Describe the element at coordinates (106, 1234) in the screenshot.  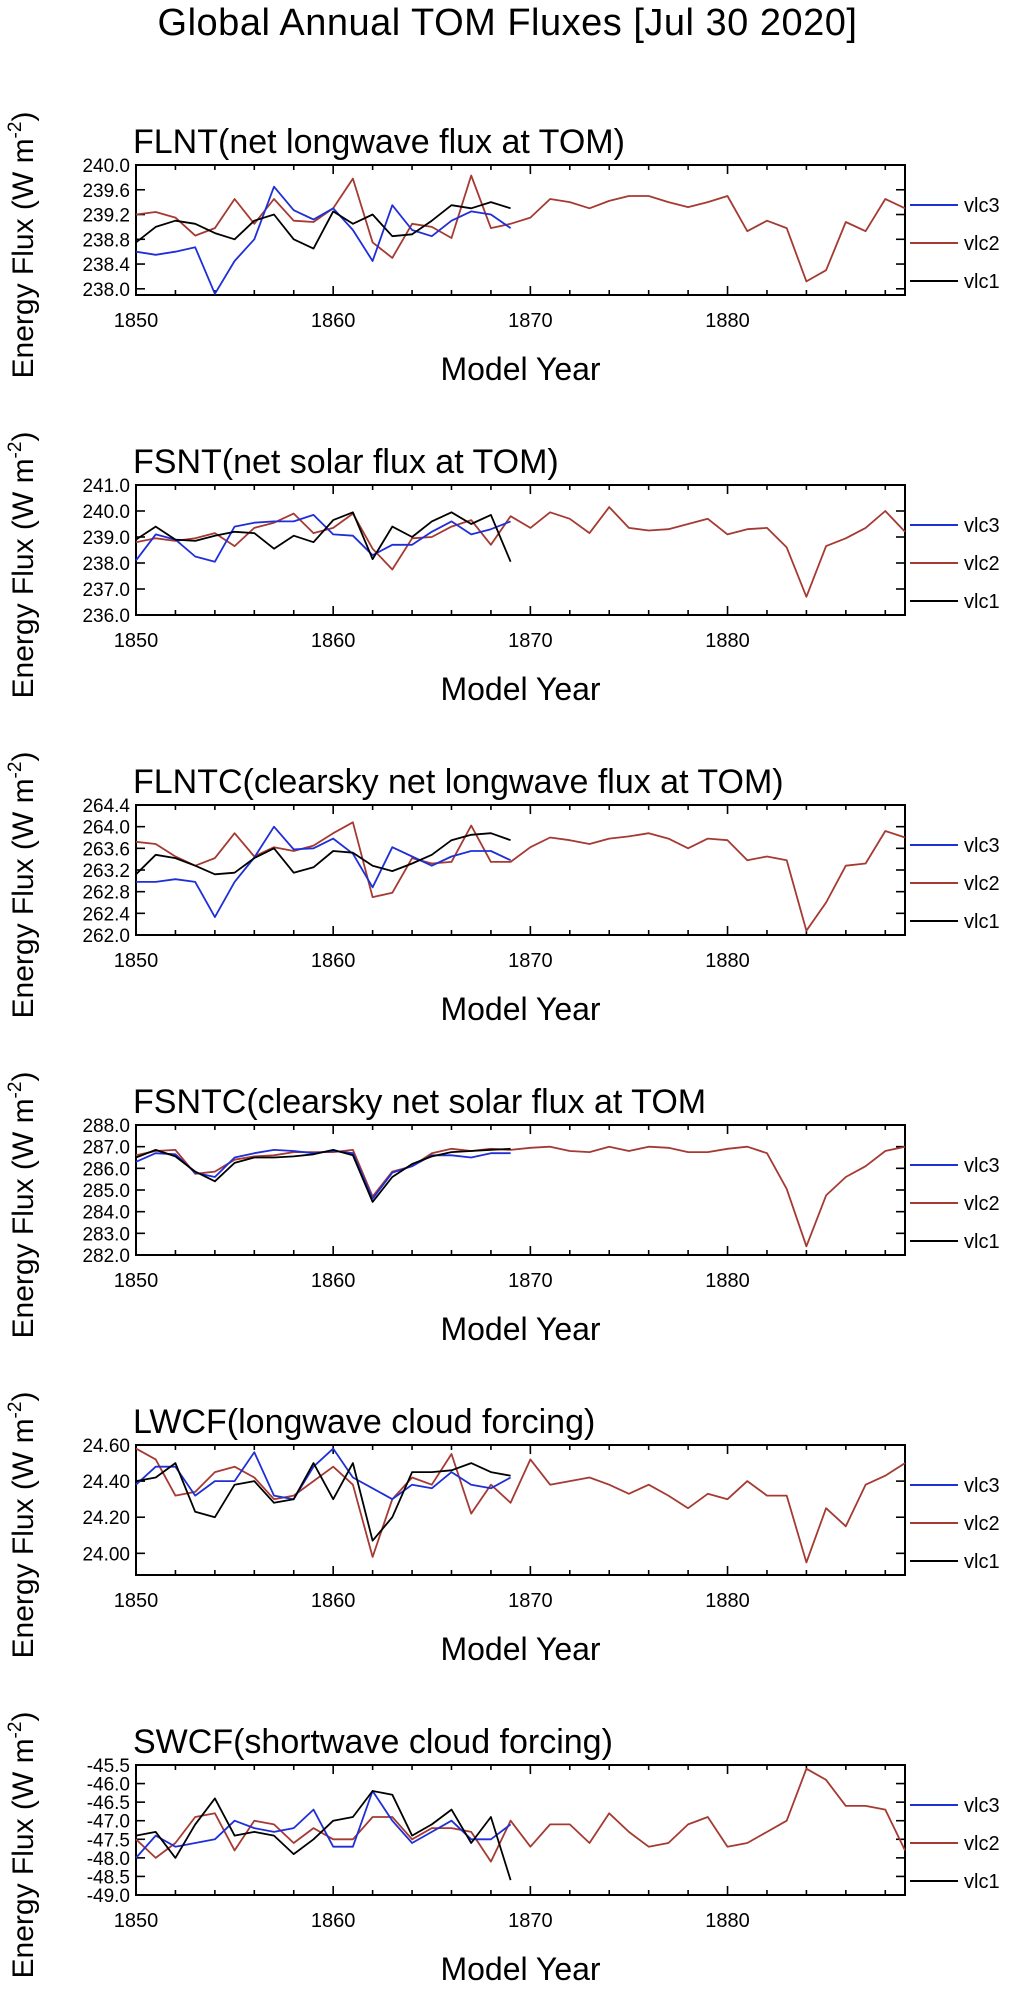
I see `y-tick-label: 283.0` at that location.